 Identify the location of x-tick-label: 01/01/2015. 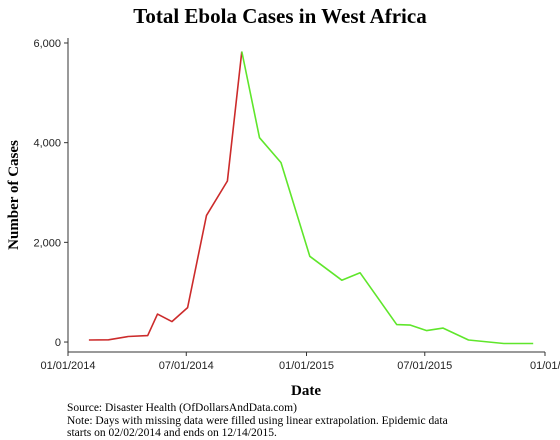
(306, 366).